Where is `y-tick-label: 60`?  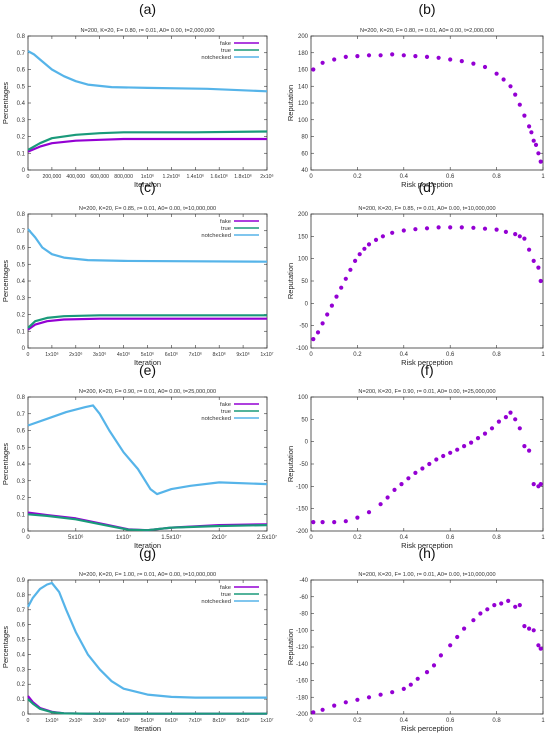 y-tick-label: 60 is located at coordinates (304, 154).